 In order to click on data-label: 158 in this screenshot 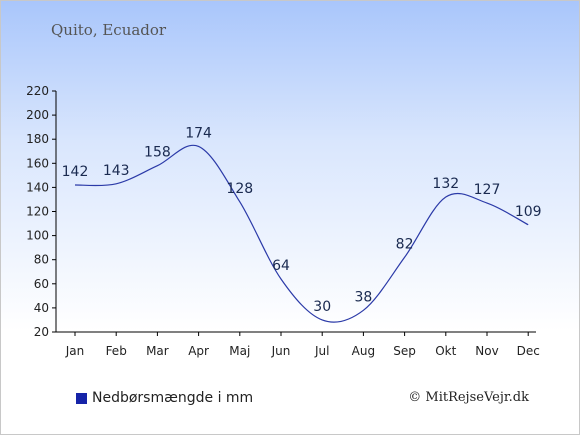, I will do `click(157, 153)`.